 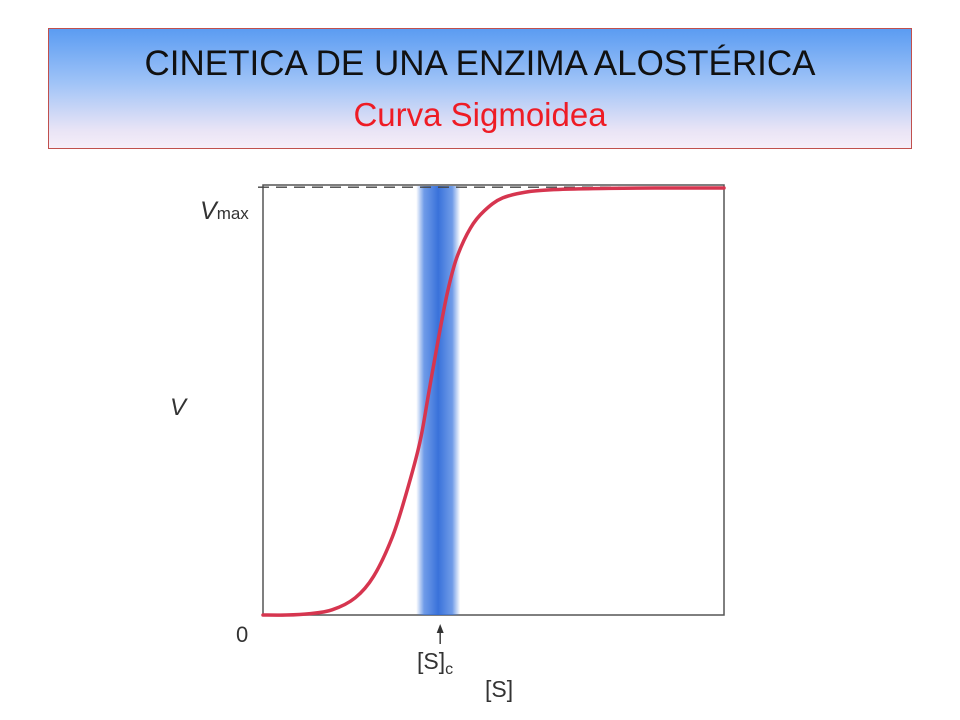 I want to click on sc-highlight-band, so click(x=438, y=400).